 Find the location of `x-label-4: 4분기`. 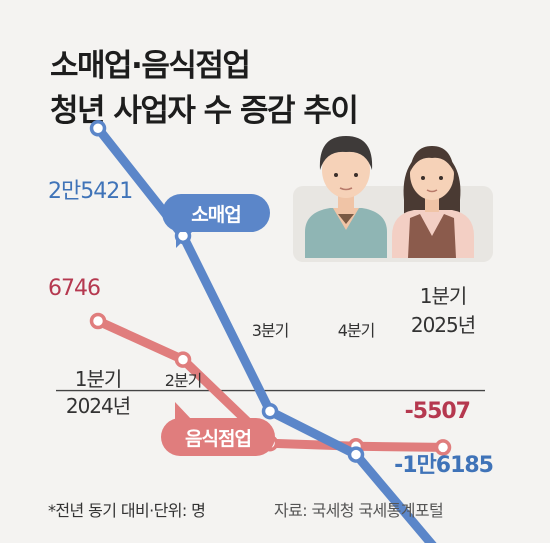

x-label-4: 4분기 is located at coordinates (356, 330).